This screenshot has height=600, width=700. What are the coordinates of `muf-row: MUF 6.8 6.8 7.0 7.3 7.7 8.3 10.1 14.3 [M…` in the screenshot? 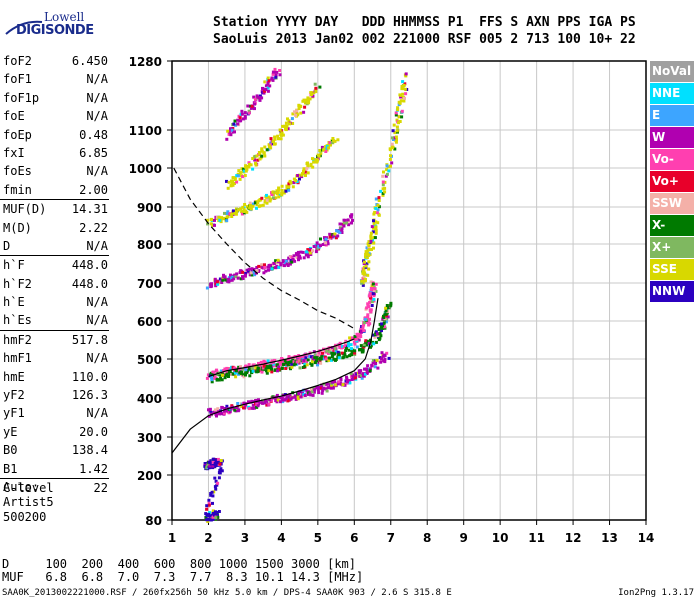 It's located at (183, 577).